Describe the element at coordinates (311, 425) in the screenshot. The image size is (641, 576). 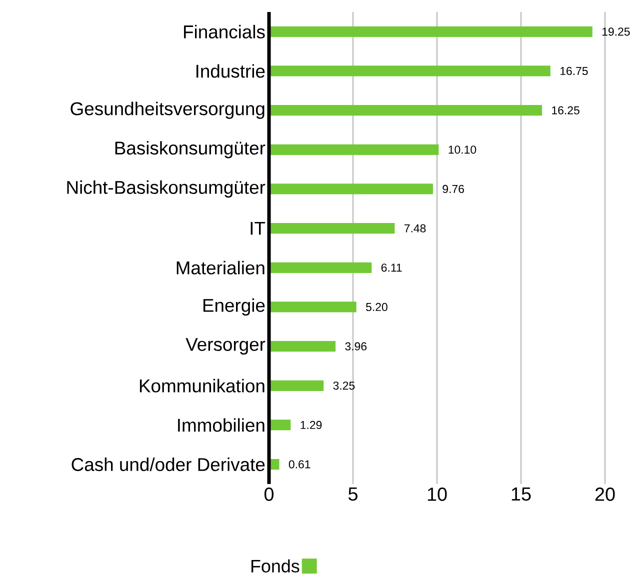
I see `data-label: 1.29` at that location.